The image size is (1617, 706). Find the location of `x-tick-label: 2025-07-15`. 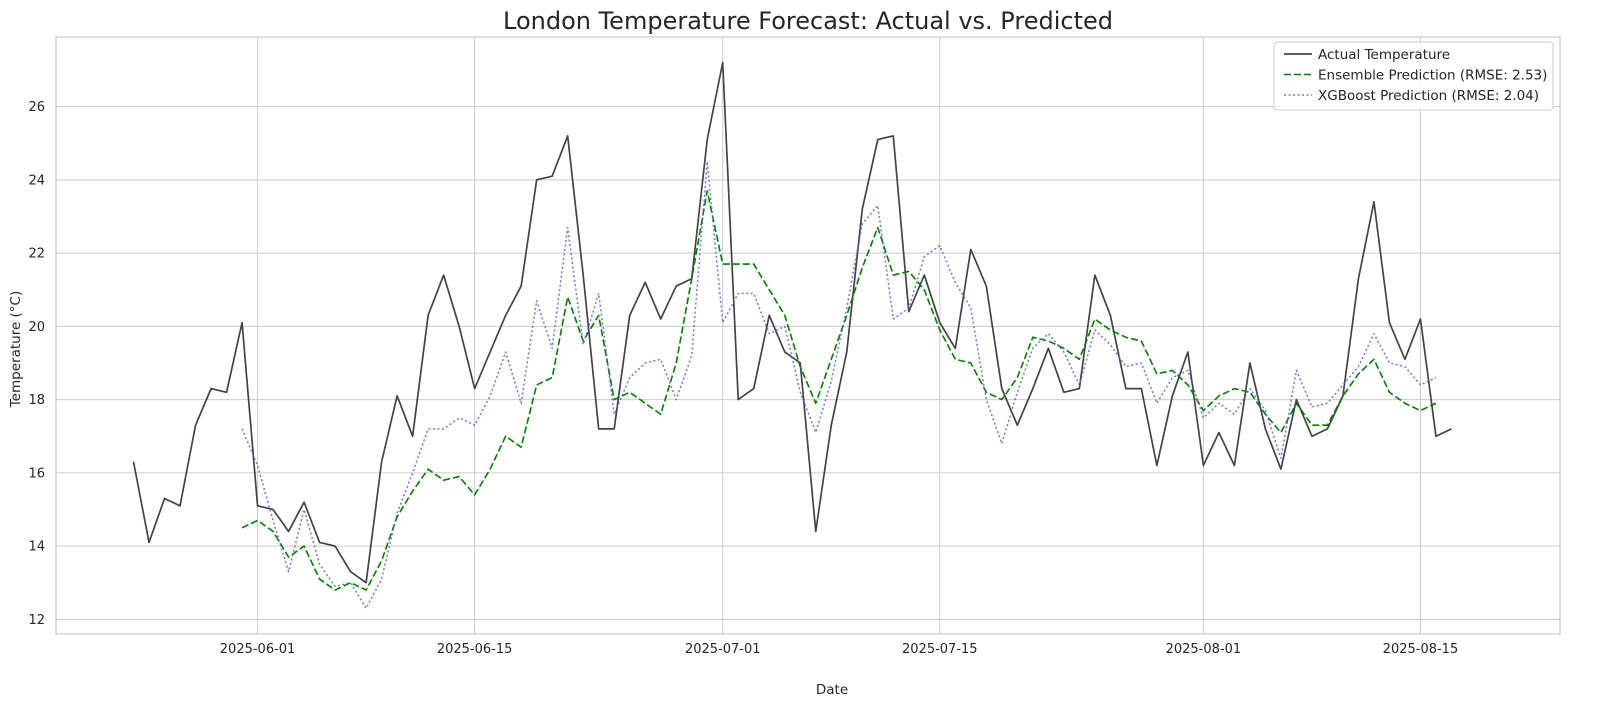

x-tick-label: 2025-07-15 is located at coordinates (940, 649).